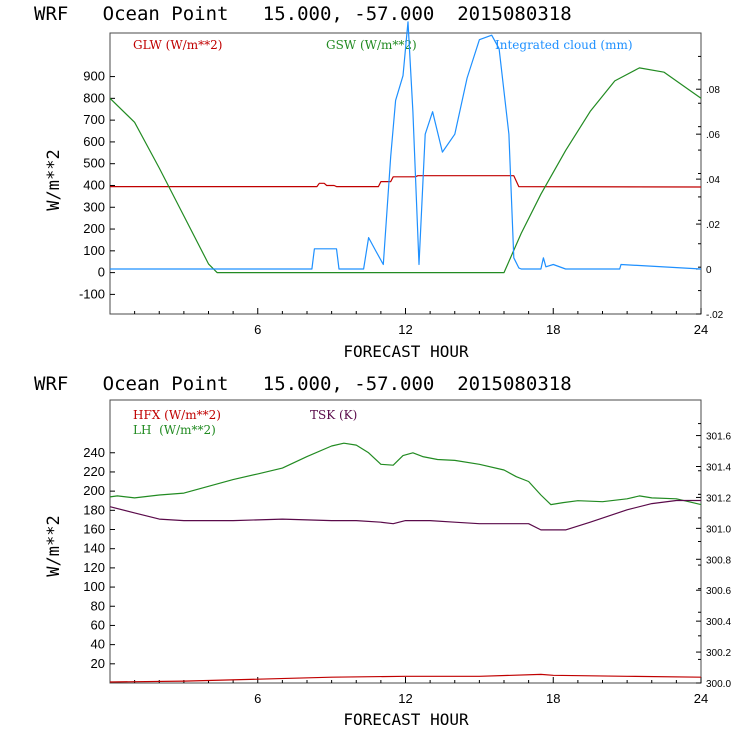  I want to click on upper-x-tick-label: 24, so click(701, 329).